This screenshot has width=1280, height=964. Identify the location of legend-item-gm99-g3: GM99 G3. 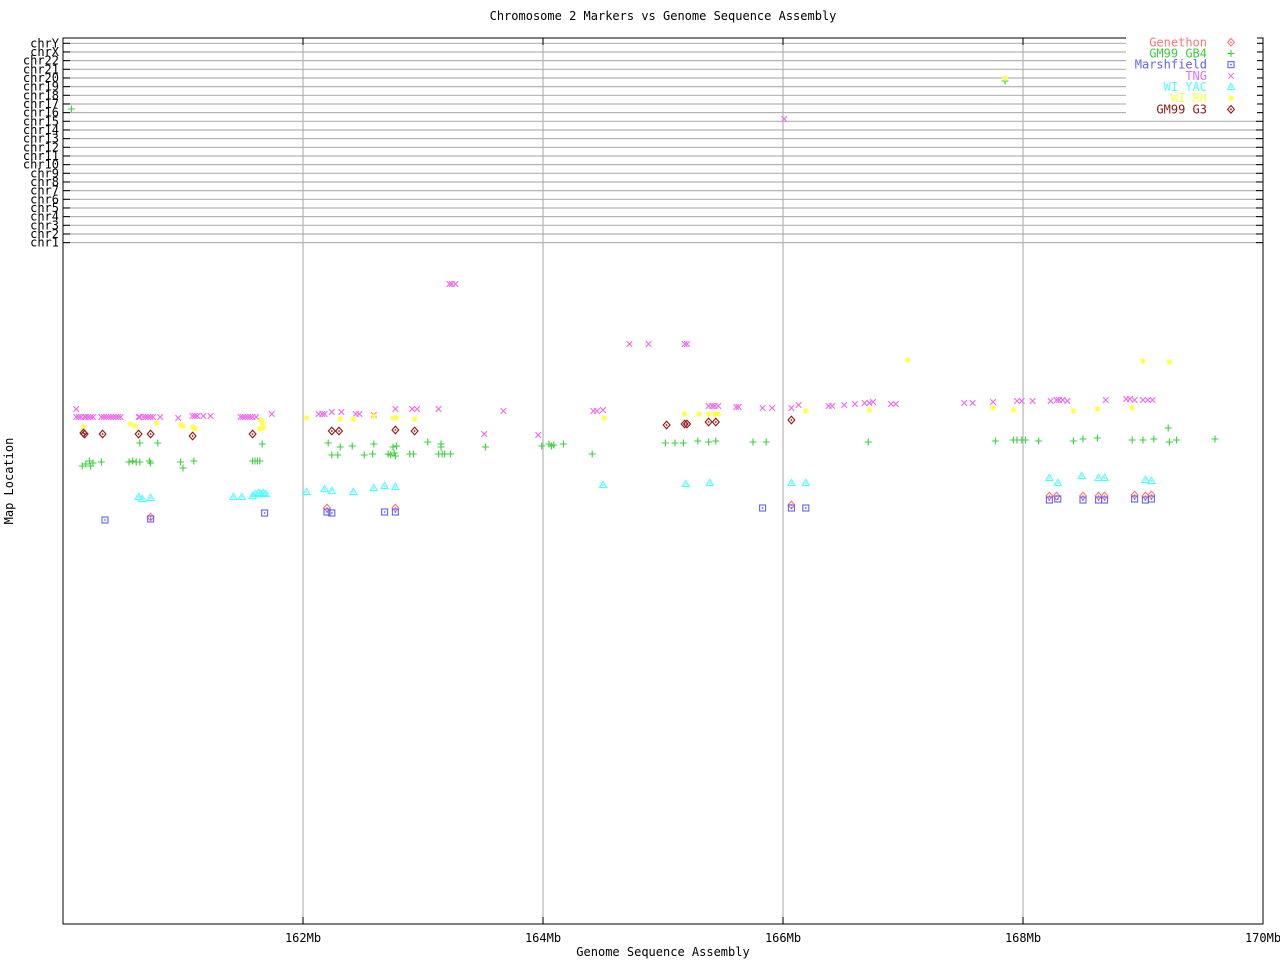
(1196, 109).